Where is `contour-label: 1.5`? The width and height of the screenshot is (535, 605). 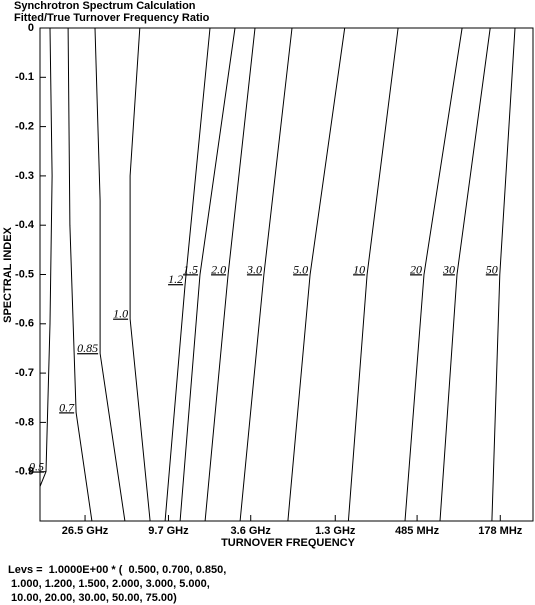 contour-label: 1.5 is located at coordinates (190, 269).